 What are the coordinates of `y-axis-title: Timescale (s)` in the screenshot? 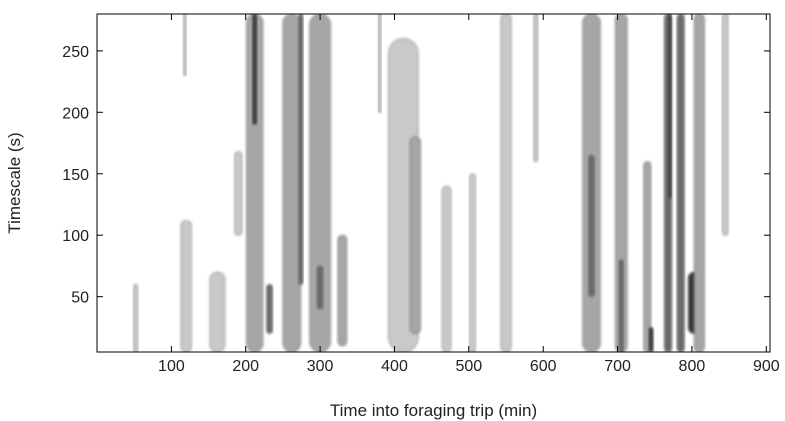 It's located at (14, 182).